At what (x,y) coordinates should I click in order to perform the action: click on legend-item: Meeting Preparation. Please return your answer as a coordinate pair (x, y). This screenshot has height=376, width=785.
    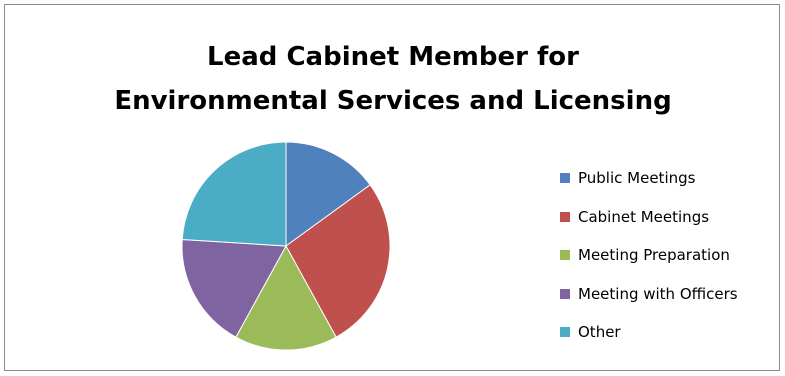
    Looking at the image, I should click on (649, 255).